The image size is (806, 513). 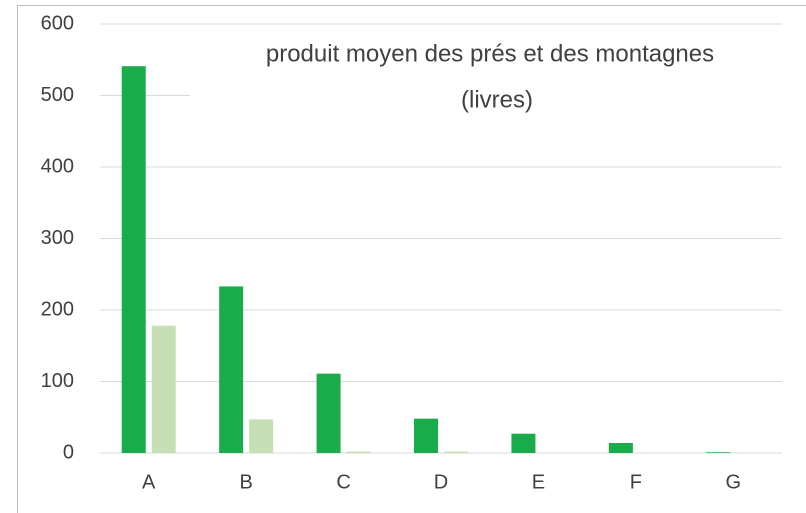 What do you see at coordinates (490, 80) in the screenshot?
I see `title-background` at bounding box center [490, 80].